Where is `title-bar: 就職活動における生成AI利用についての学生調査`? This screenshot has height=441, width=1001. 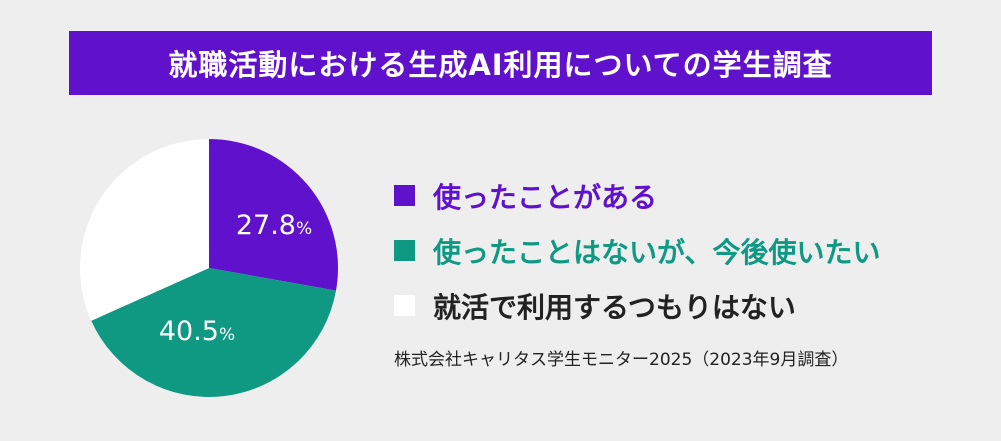
title-bar: 就職活動における生成AI利用についての学生調査 is located at coordinates (500, 63).